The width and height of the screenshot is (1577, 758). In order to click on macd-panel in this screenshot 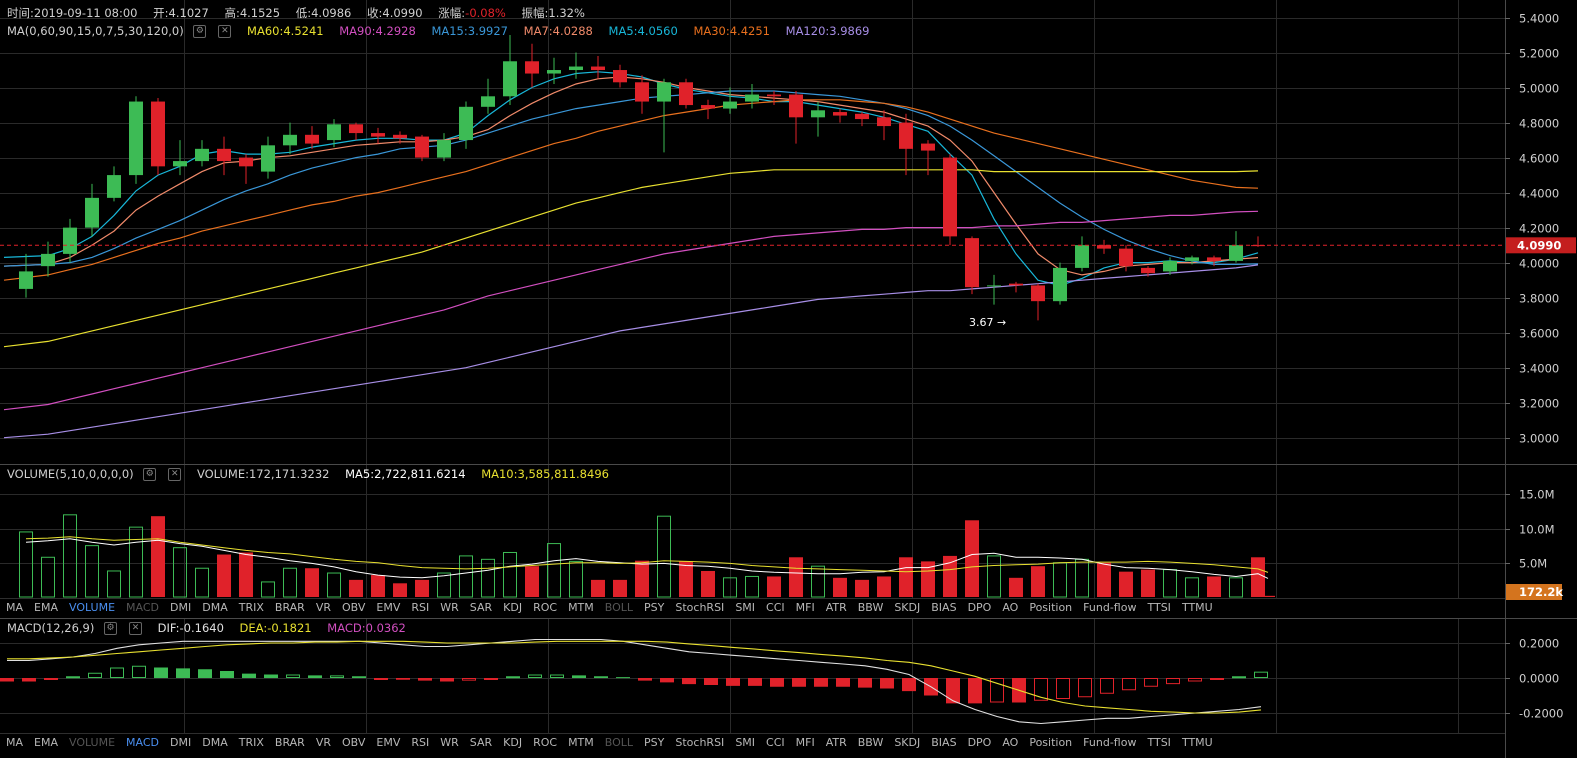, I will do `click(634, 681)`.